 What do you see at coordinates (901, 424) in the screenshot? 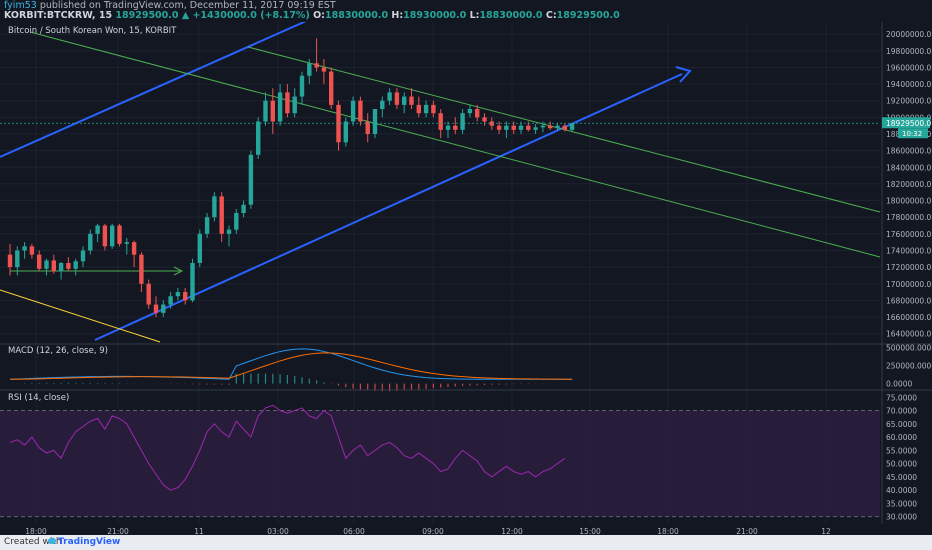
I see `rsi-tick-label: 65.0000` at bounding box center [901, 424].